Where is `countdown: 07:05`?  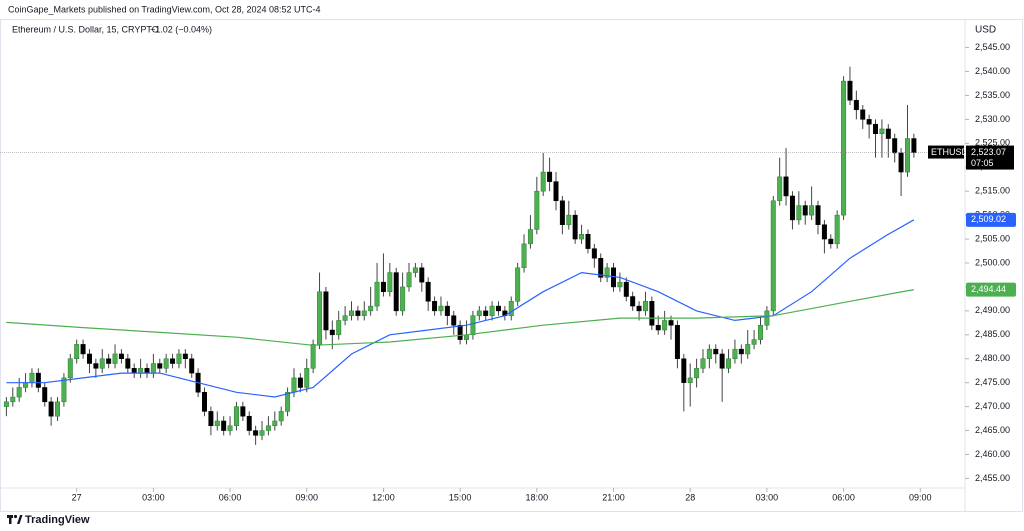 countdown: 07:05 is located at coordinates (982, 163).